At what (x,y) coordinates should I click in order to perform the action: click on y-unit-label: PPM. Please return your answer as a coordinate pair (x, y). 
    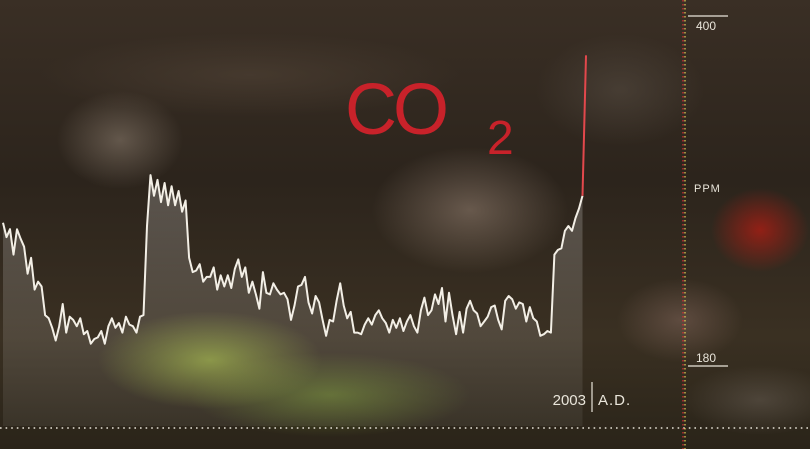
    Looking at the image, I should click on (707, 189).